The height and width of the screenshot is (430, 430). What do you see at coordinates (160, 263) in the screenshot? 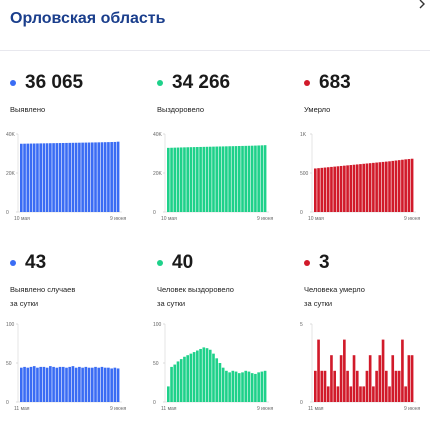
I see `green-dot-icon` at bounding box center [160, 263].